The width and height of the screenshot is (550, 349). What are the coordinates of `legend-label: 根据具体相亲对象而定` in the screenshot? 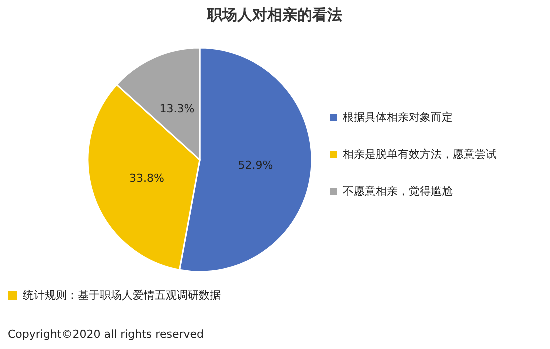 It's located at (398, 117).